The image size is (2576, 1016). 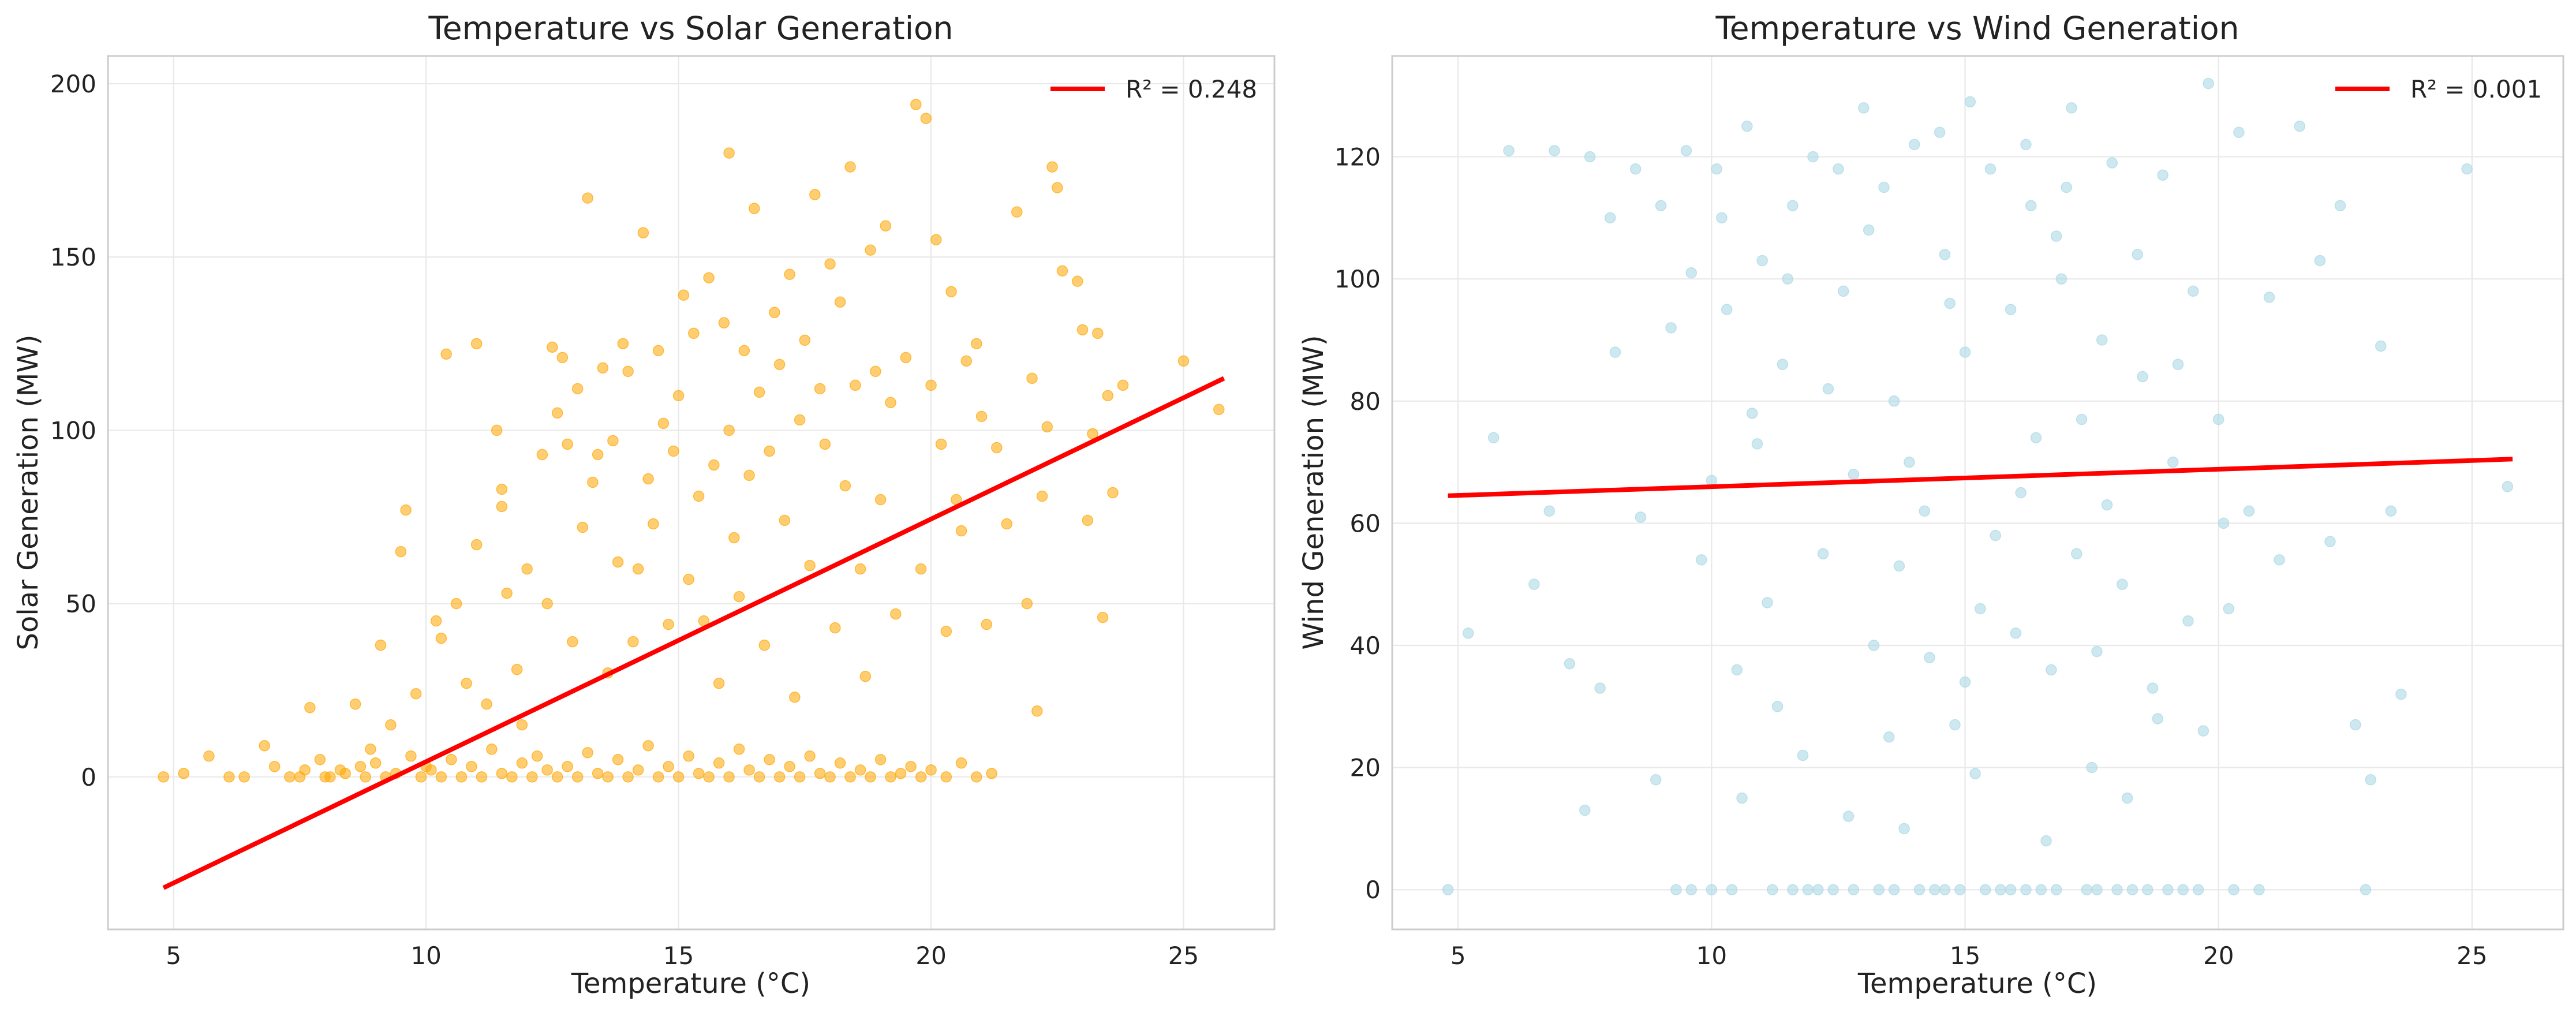 I want to click on wind-y-tick-label: 120, so click(x=1357, y=157).